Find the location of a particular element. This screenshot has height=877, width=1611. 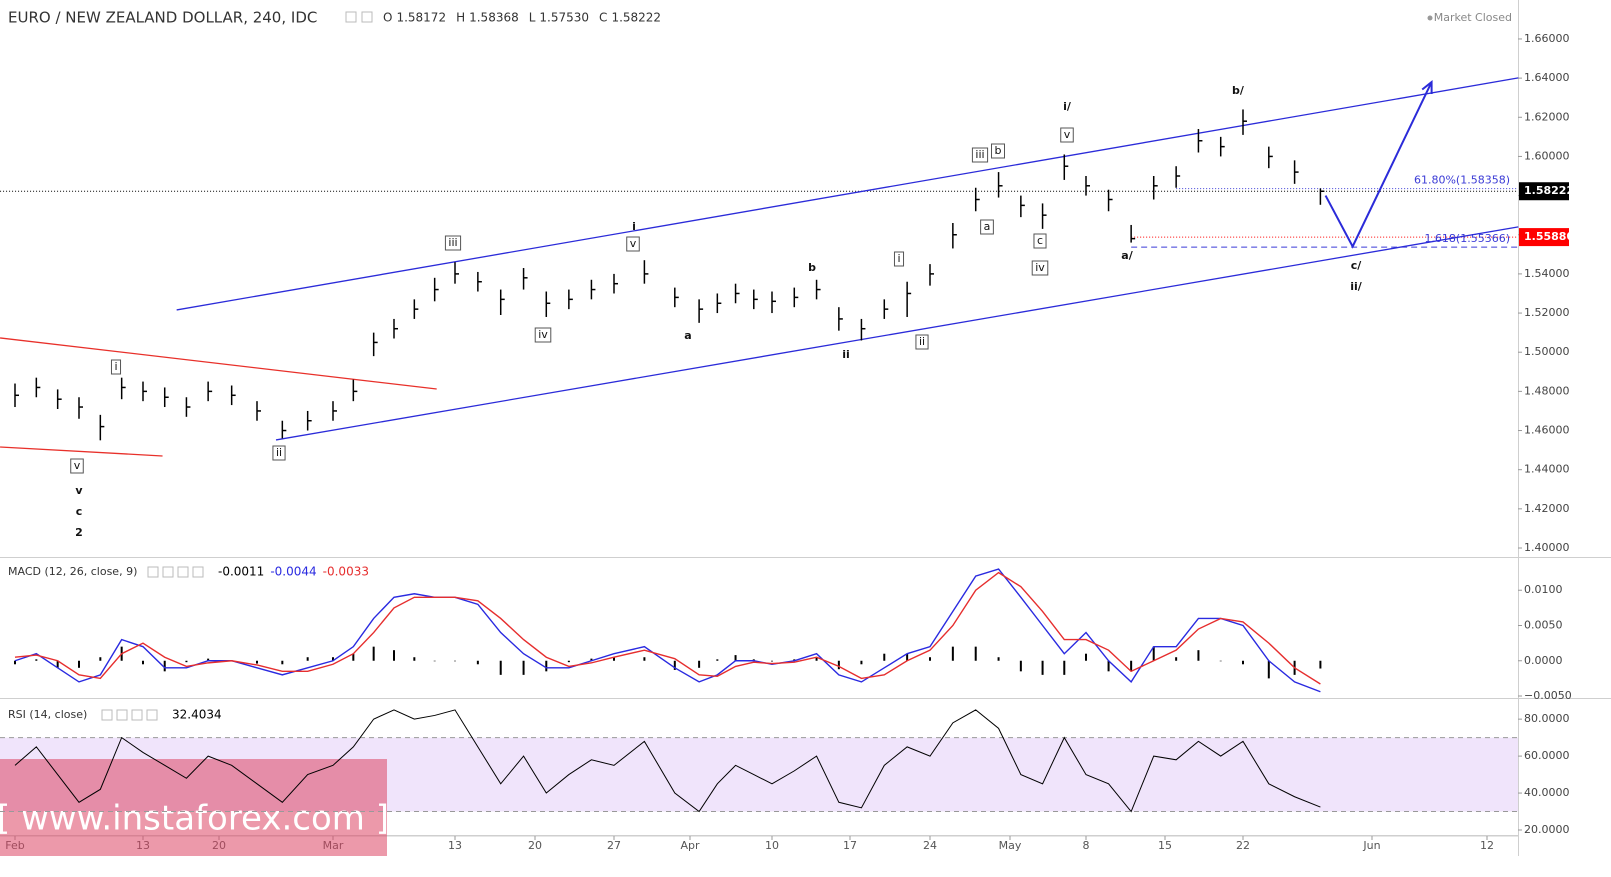

ohlc-label: C is located at coordinates (603, 18).